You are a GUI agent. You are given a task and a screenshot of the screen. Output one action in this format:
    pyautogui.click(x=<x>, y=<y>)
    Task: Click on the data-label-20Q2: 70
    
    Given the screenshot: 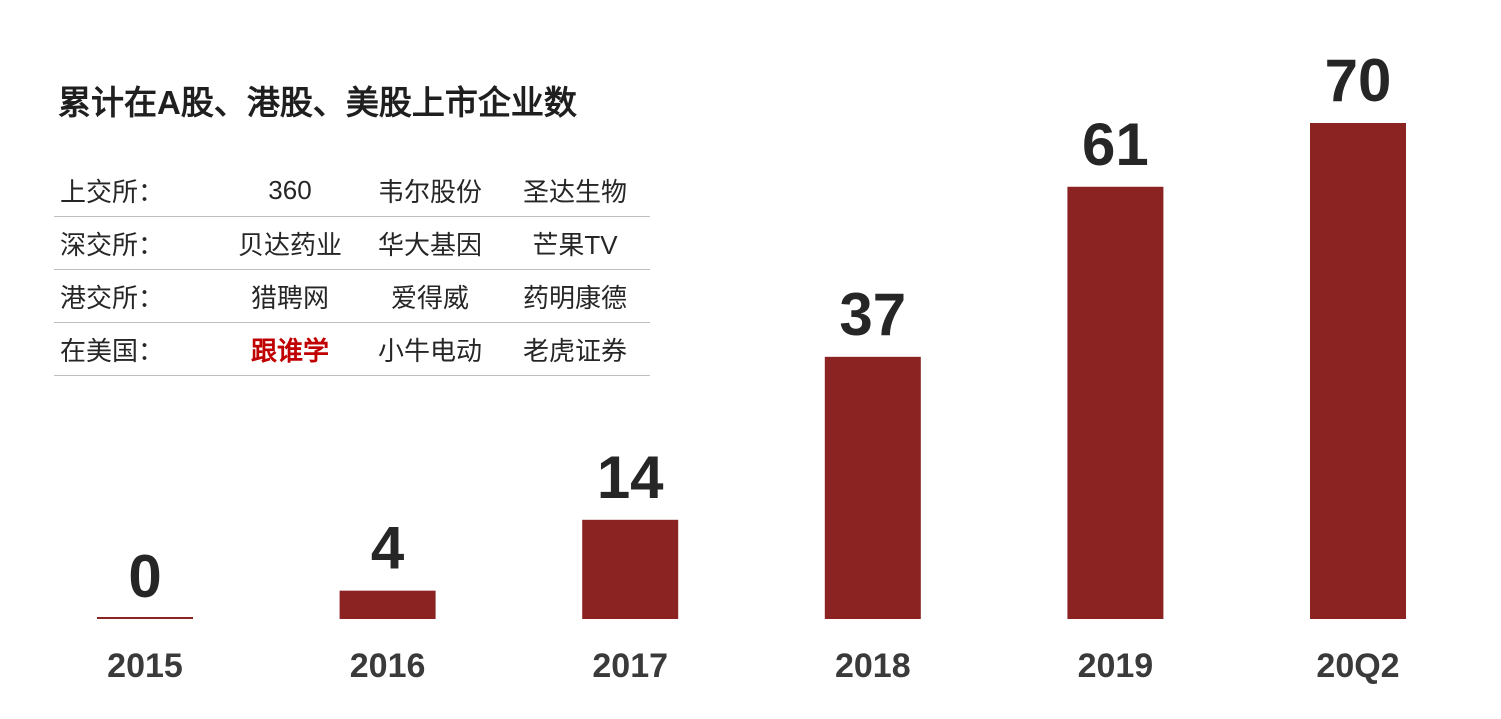 What is the action you would take?
    pyautogui.click(x=1358, y=80)
    